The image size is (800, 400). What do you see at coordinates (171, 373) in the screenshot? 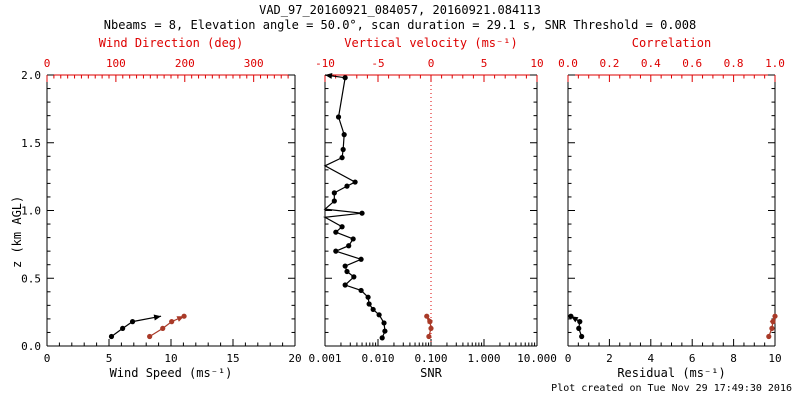
I see `bottom-axis-label-wind-speed: Wind Speed (ms⁻¹)` at bounding box center [171, 373].